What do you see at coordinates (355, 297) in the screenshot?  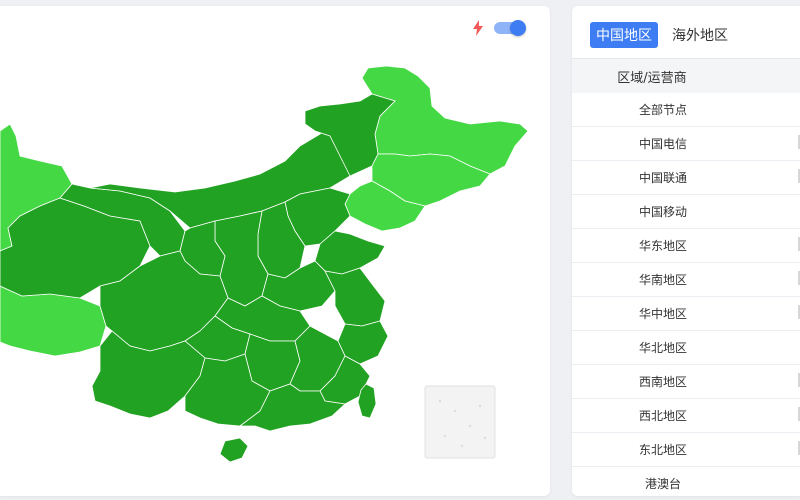 I see `map-region-jiangsu` at bounding box center [355, 297].